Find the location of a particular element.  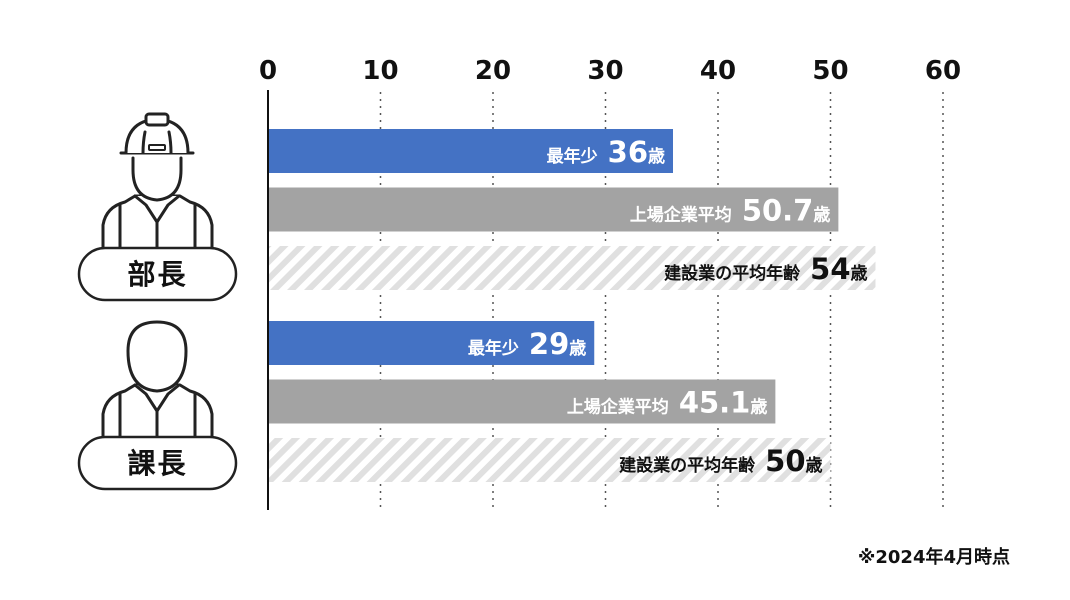

group-label-bucho: 部長 is located at coordinates (157, 274).